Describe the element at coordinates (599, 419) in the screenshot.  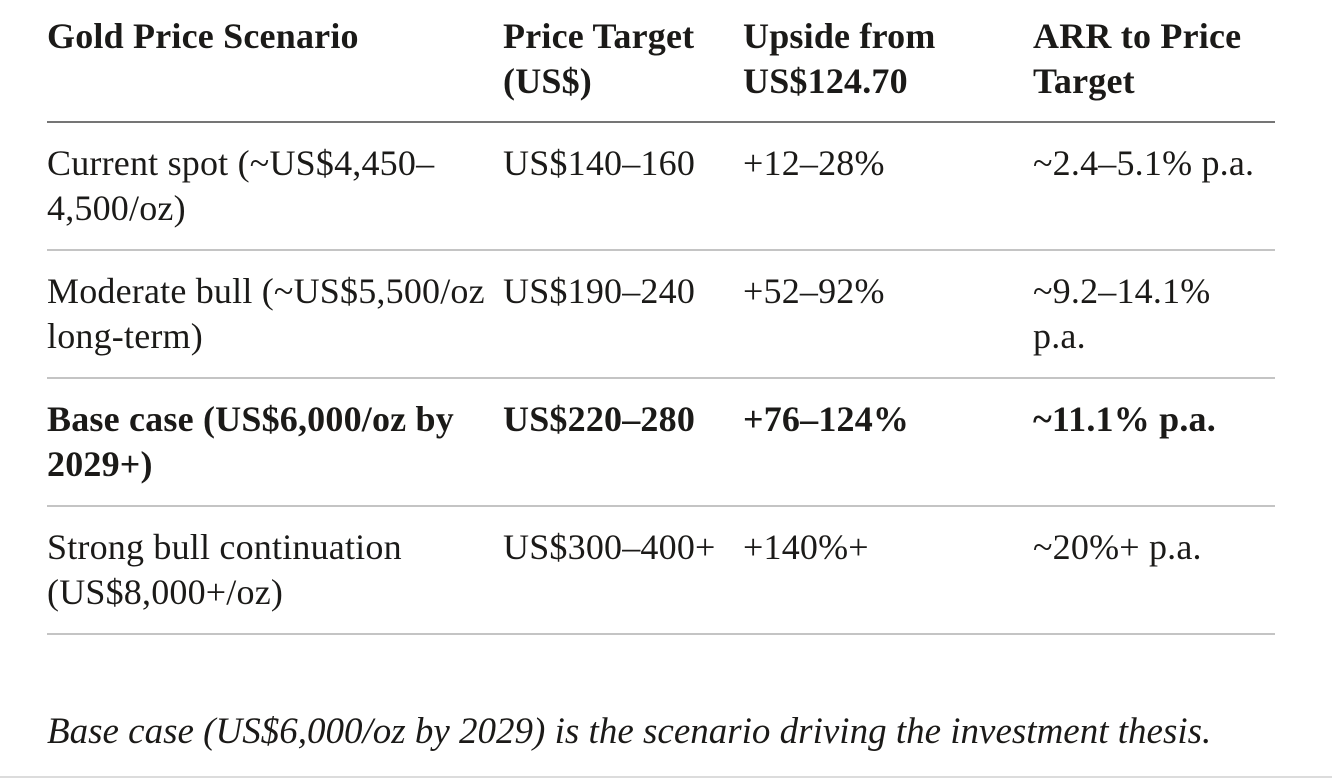
I see `price-target-cell: US$220–280` at that location.